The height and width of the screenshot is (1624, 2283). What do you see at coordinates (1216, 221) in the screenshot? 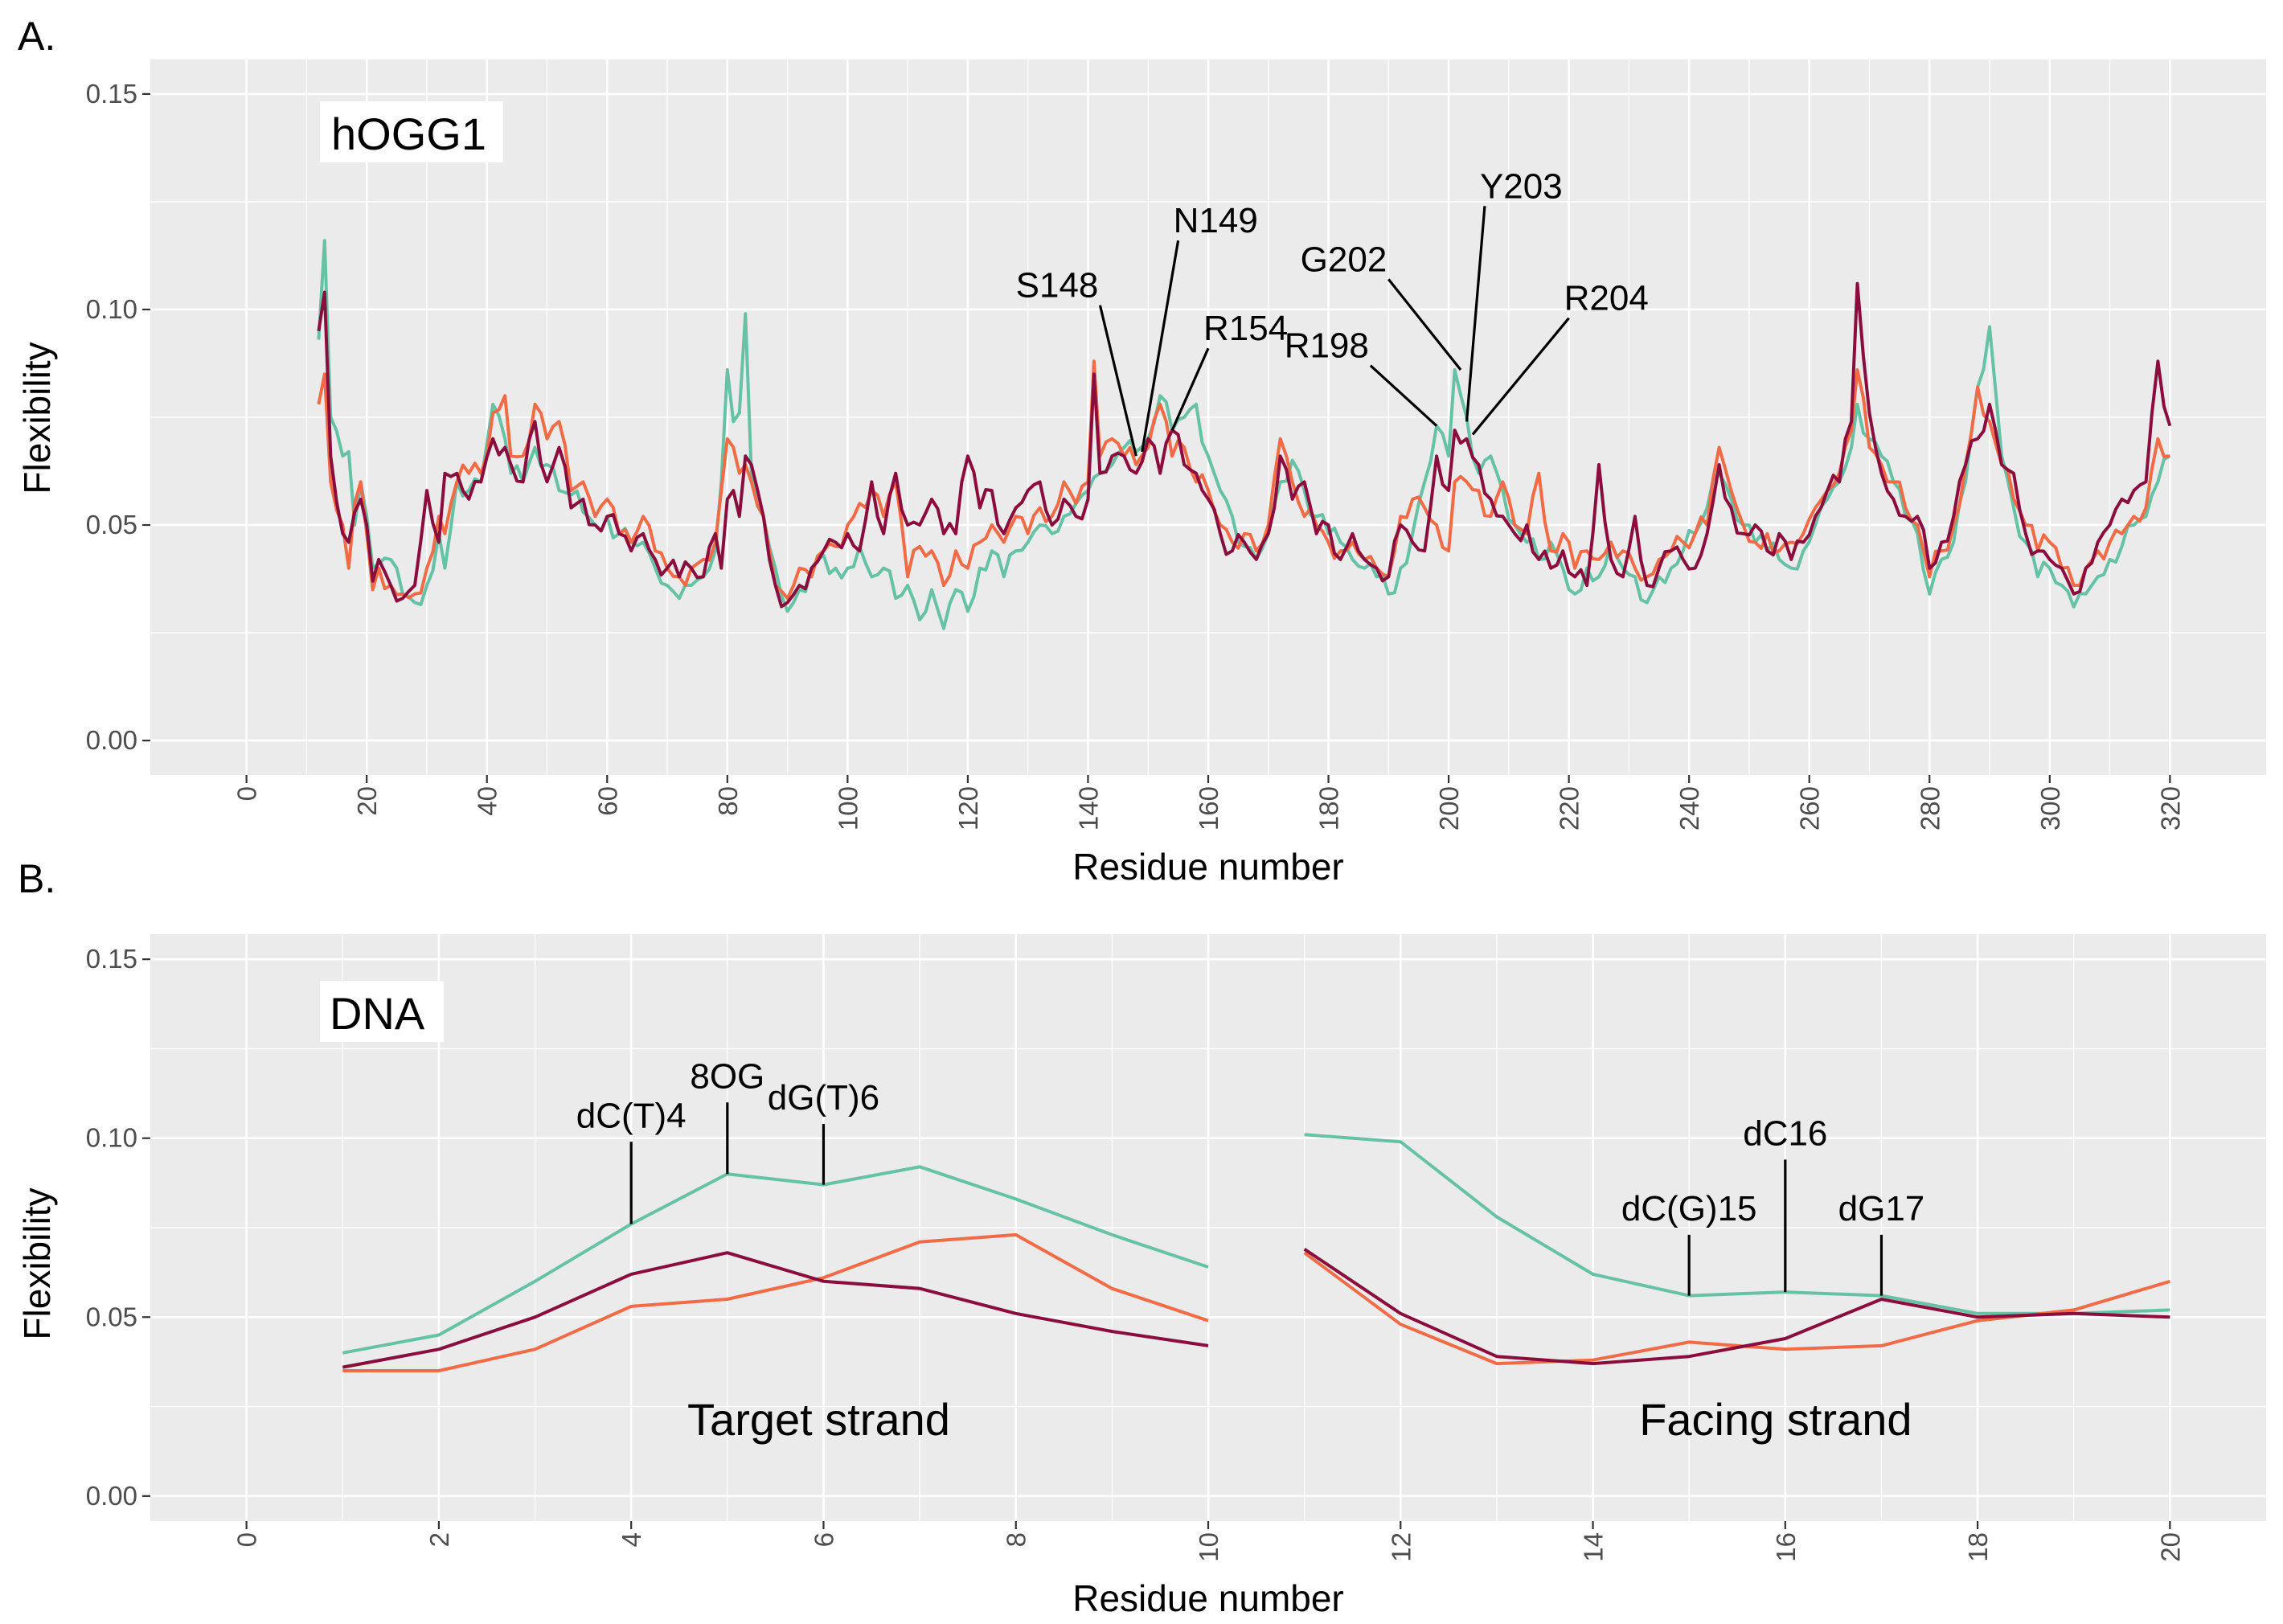
I see `annotation-label: N149` at bounding box center [1216, 221].